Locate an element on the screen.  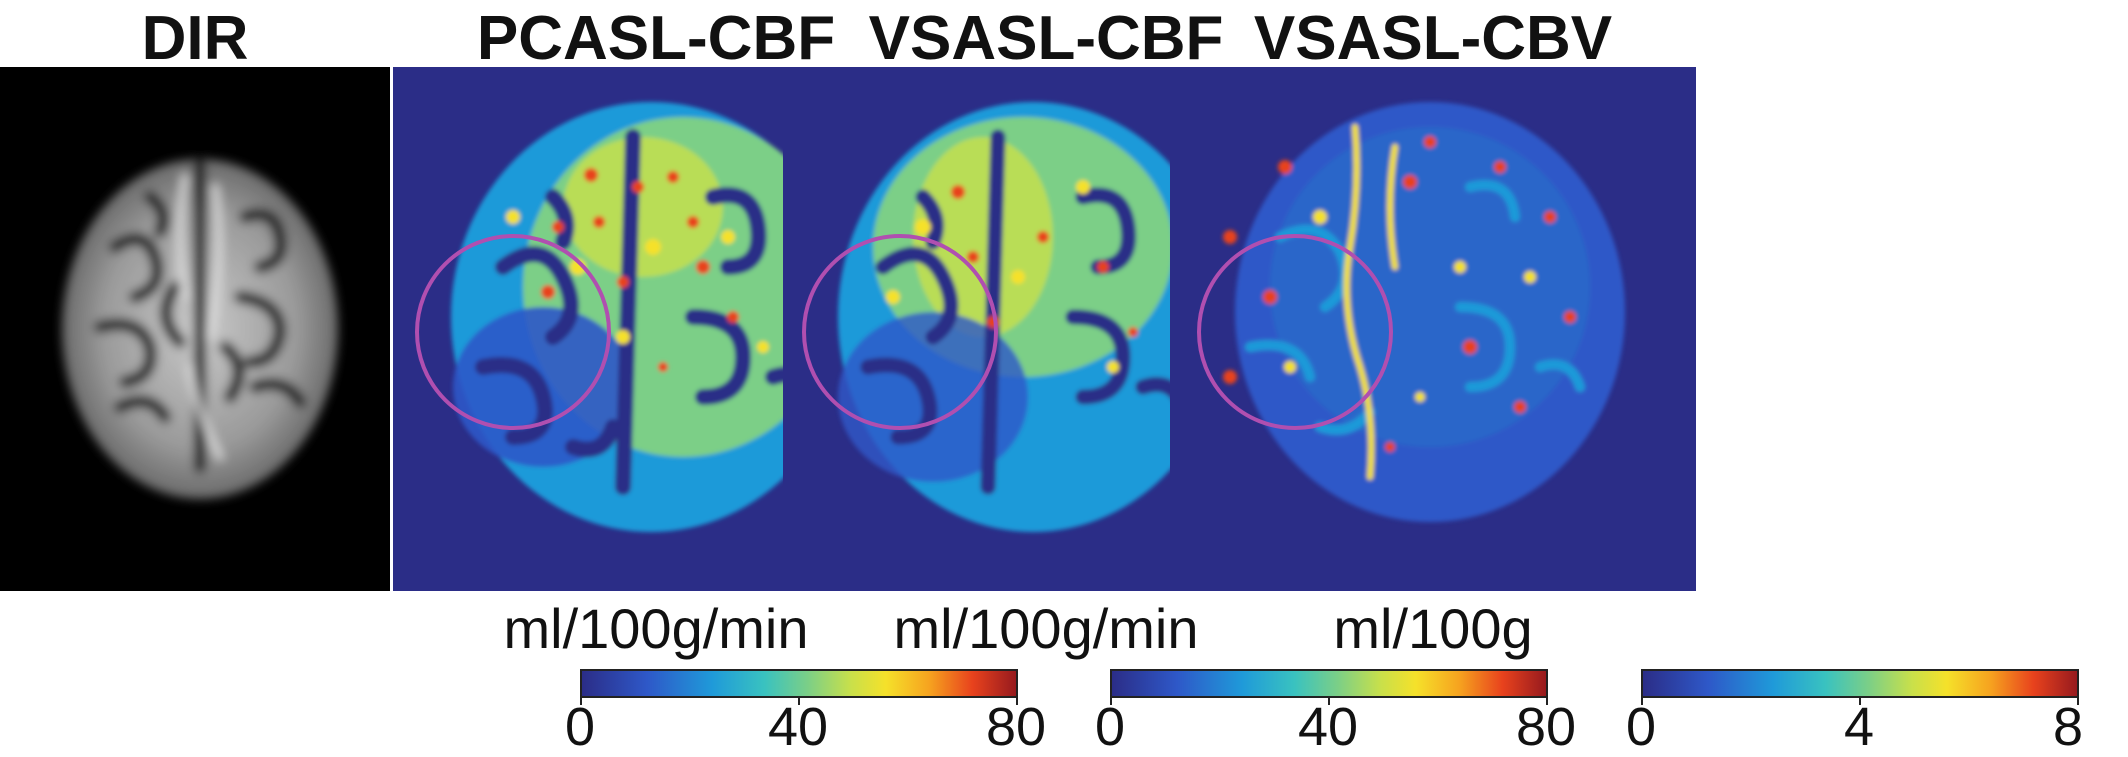
colorbar-vsasl-cbf is located at coordinates (1329, 683).